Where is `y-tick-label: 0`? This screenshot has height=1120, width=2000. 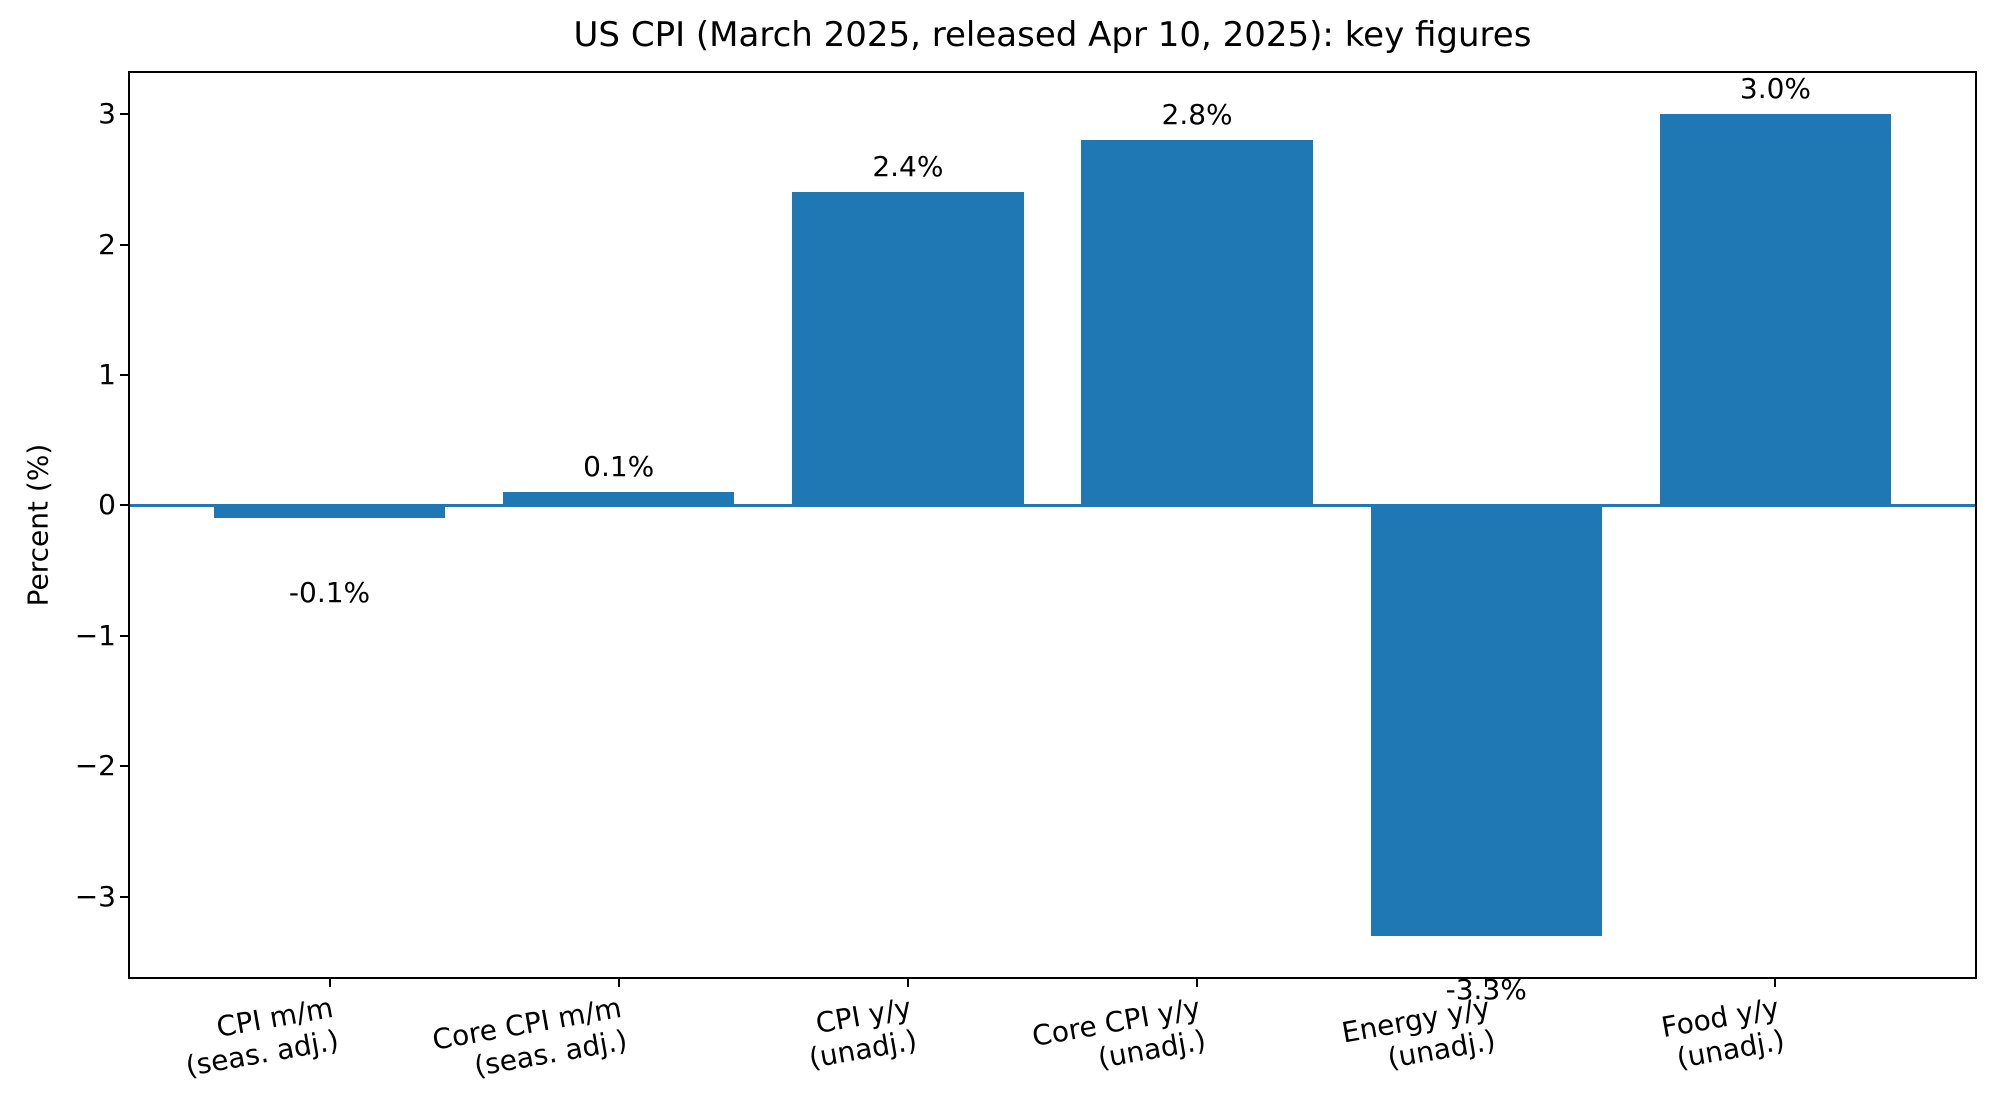
y-tick-label: 0 is located at coordinates (107, 505).